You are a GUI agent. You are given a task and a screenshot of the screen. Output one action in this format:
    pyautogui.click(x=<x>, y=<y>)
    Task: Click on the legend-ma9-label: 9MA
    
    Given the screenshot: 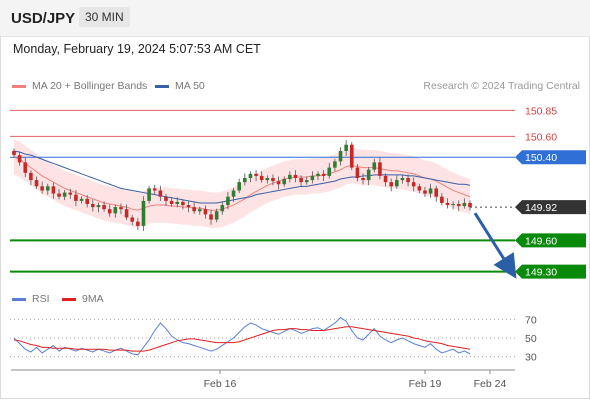 What is the action you would take?
    pyautogui.click(x=93, y=299)
    